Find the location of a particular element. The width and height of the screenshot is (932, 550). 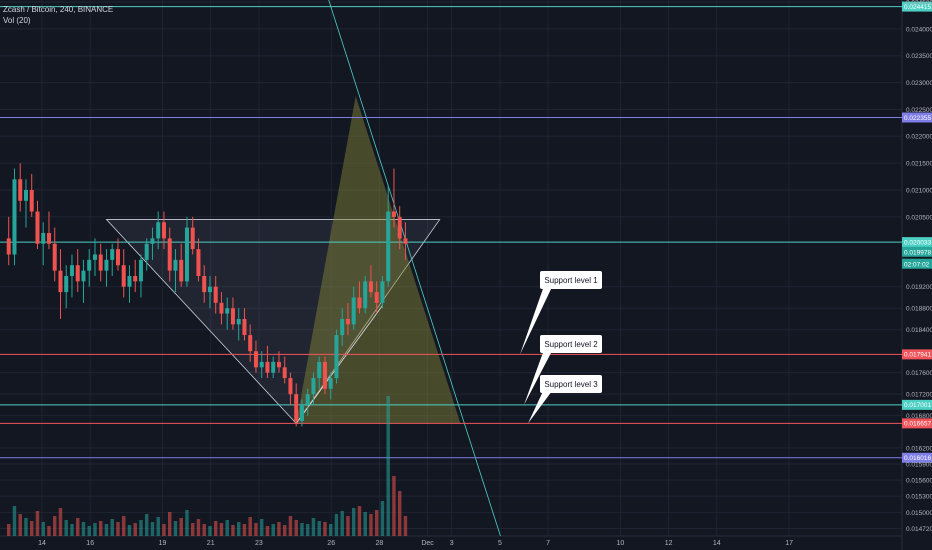

price-axis-tick-label: 0.021000 is located at coordinates (919, 190).